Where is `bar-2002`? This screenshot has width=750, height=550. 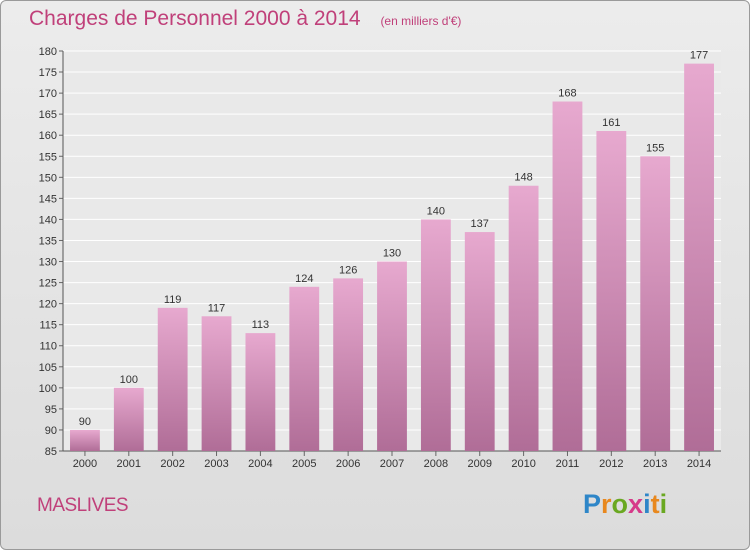
bar-2002 is located at coordinates (172, 379).